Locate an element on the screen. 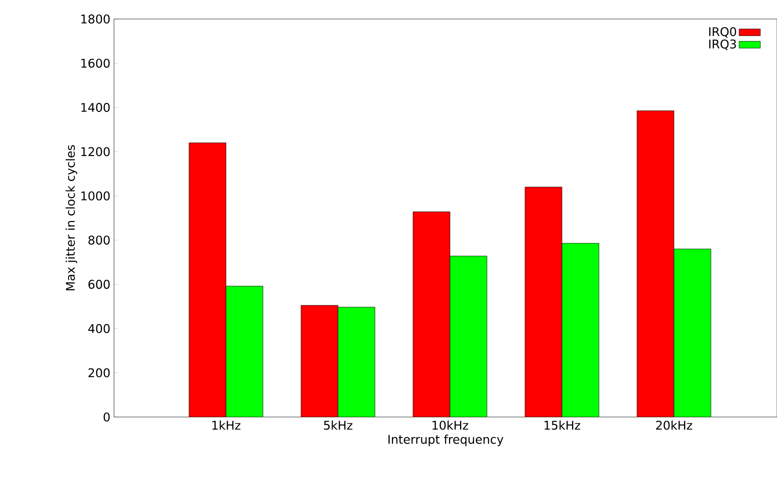 Image resolution: width=777 pixels, height=482 pixels. y-axis-title: Max jitter in clock cycles is located at coordinates (72, 217).